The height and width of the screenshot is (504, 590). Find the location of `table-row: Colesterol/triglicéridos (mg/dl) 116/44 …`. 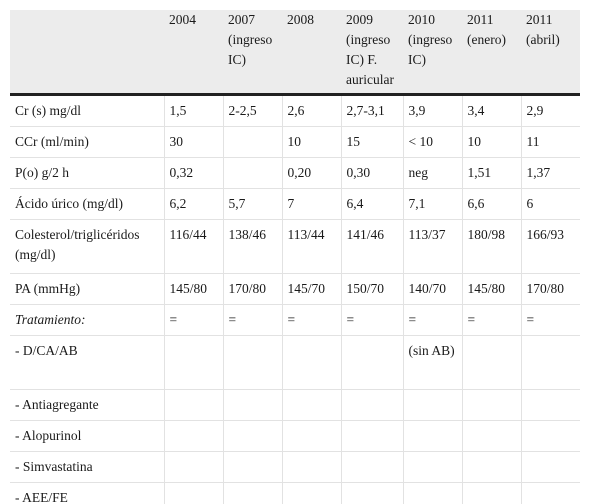

table-row: Colesterol/triglicéridos (mg/dl) 116/44 … is located at coordinates (295, 246).